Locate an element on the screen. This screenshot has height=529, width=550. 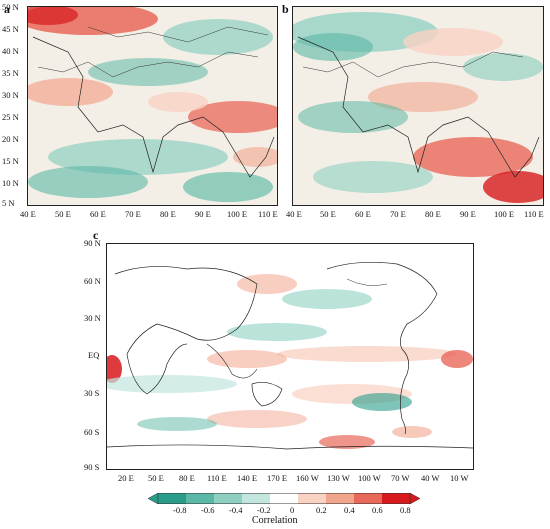
panel-b-lon-tick: 110 E is located at coordinates (534, 214).